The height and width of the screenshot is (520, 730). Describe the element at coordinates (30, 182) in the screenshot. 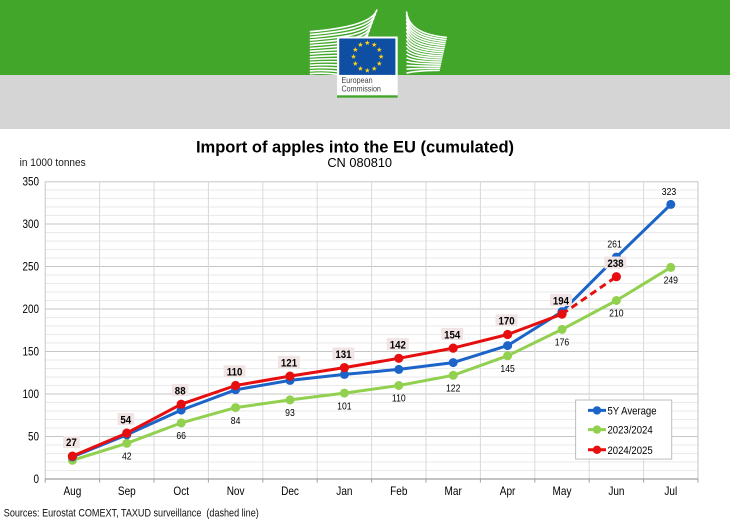

I see `svg-text: 350` at that location.